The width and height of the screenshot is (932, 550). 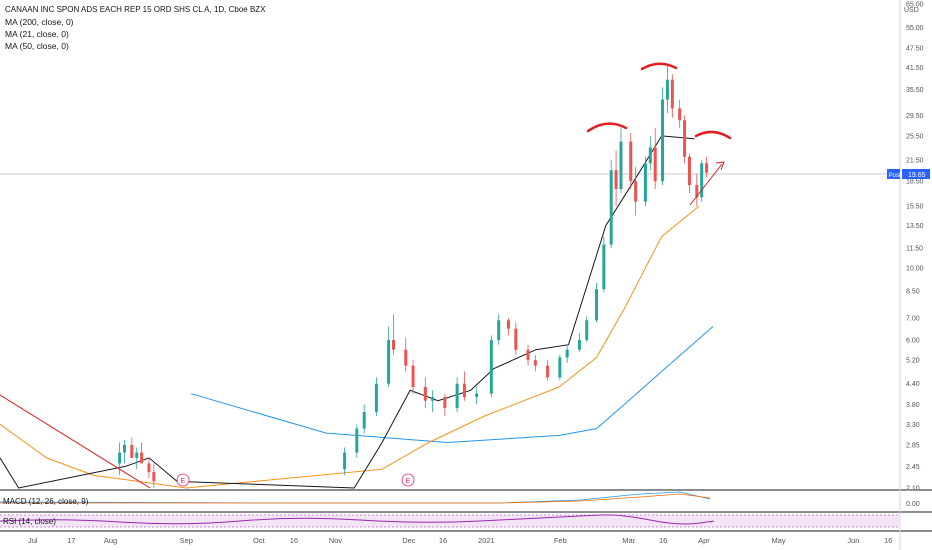 What do you see at coordinates (186, 540) in the screenshot?
I see `time-tick-label: Sep` at bounding box center [186, 540].